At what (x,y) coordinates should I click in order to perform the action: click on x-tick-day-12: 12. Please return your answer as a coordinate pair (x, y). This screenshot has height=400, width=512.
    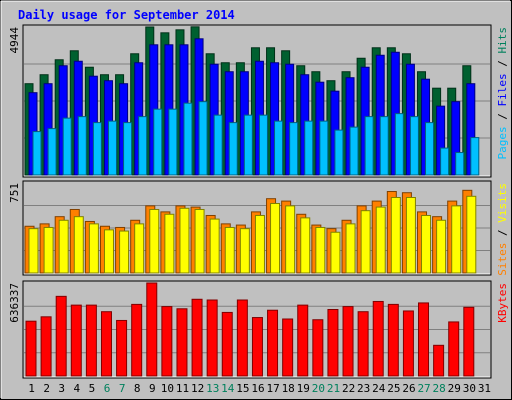
    Looking at the image, I should click on (197, 388).